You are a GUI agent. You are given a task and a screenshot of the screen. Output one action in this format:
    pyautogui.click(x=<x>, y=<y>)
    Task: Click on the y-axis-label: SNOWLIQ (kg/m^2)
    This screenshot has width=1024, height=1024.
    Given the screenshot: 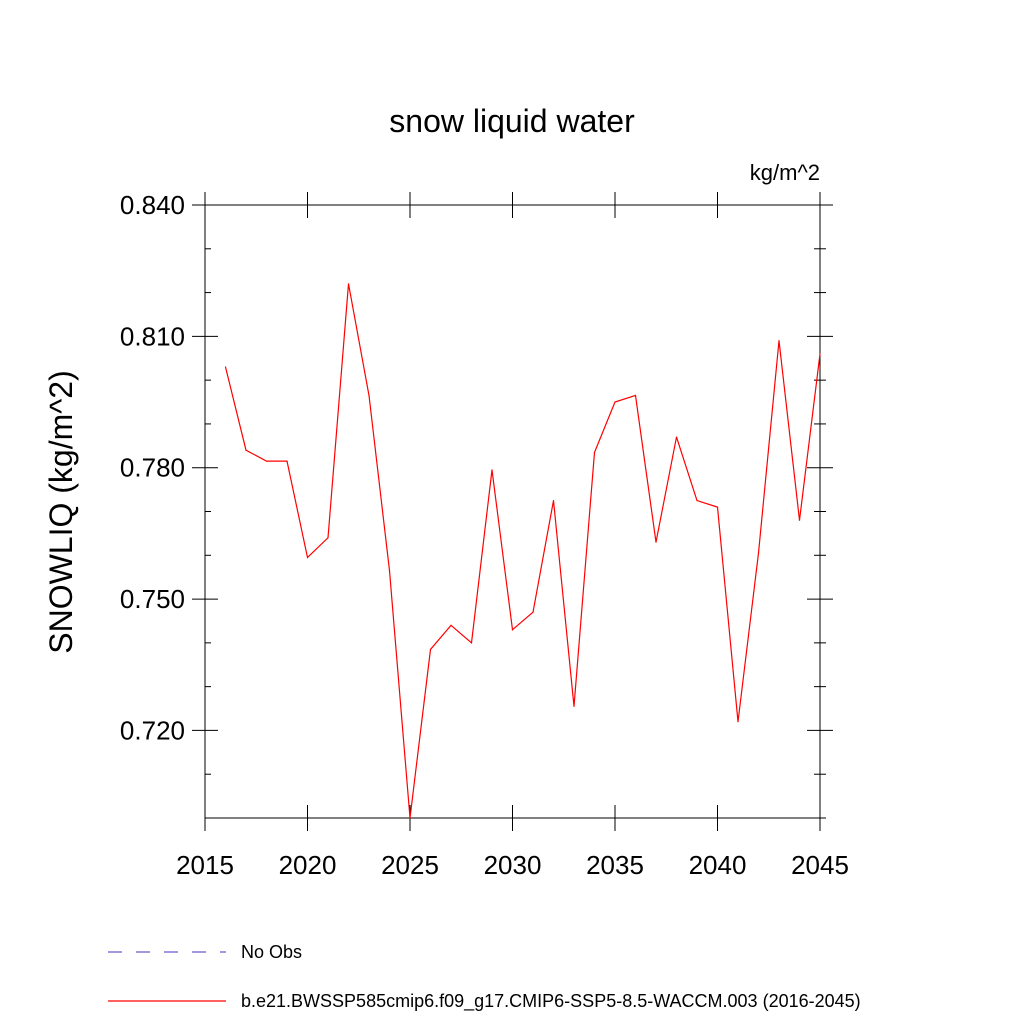 What is the action you would take?
    pyautogui.click(x=61, y=511)
    